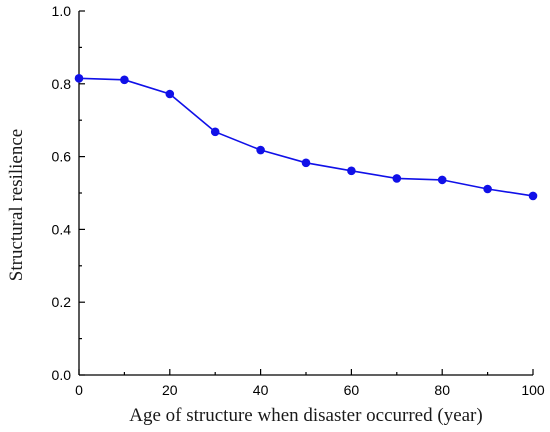 This screenshot has width=550, height=432. Describe the element at coordinates (310, 383) in the screenshot. I see `x-ticks: 0 20 40 60 80 100` at that location.